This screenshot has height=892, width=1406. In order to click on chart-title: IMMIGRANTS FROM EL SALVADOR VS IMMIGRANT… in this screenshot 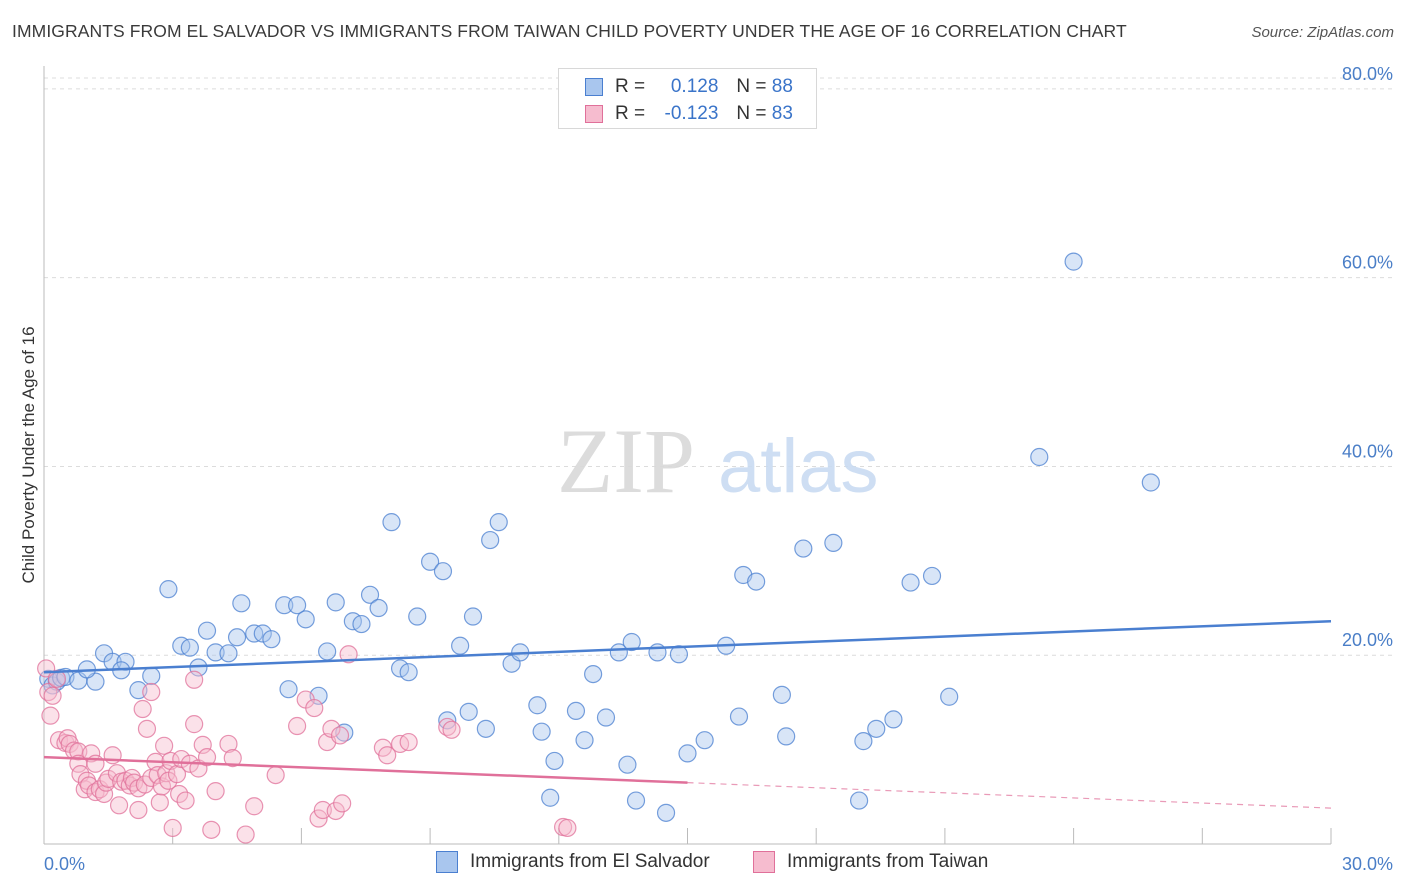, I will do `click(569, 31)`.